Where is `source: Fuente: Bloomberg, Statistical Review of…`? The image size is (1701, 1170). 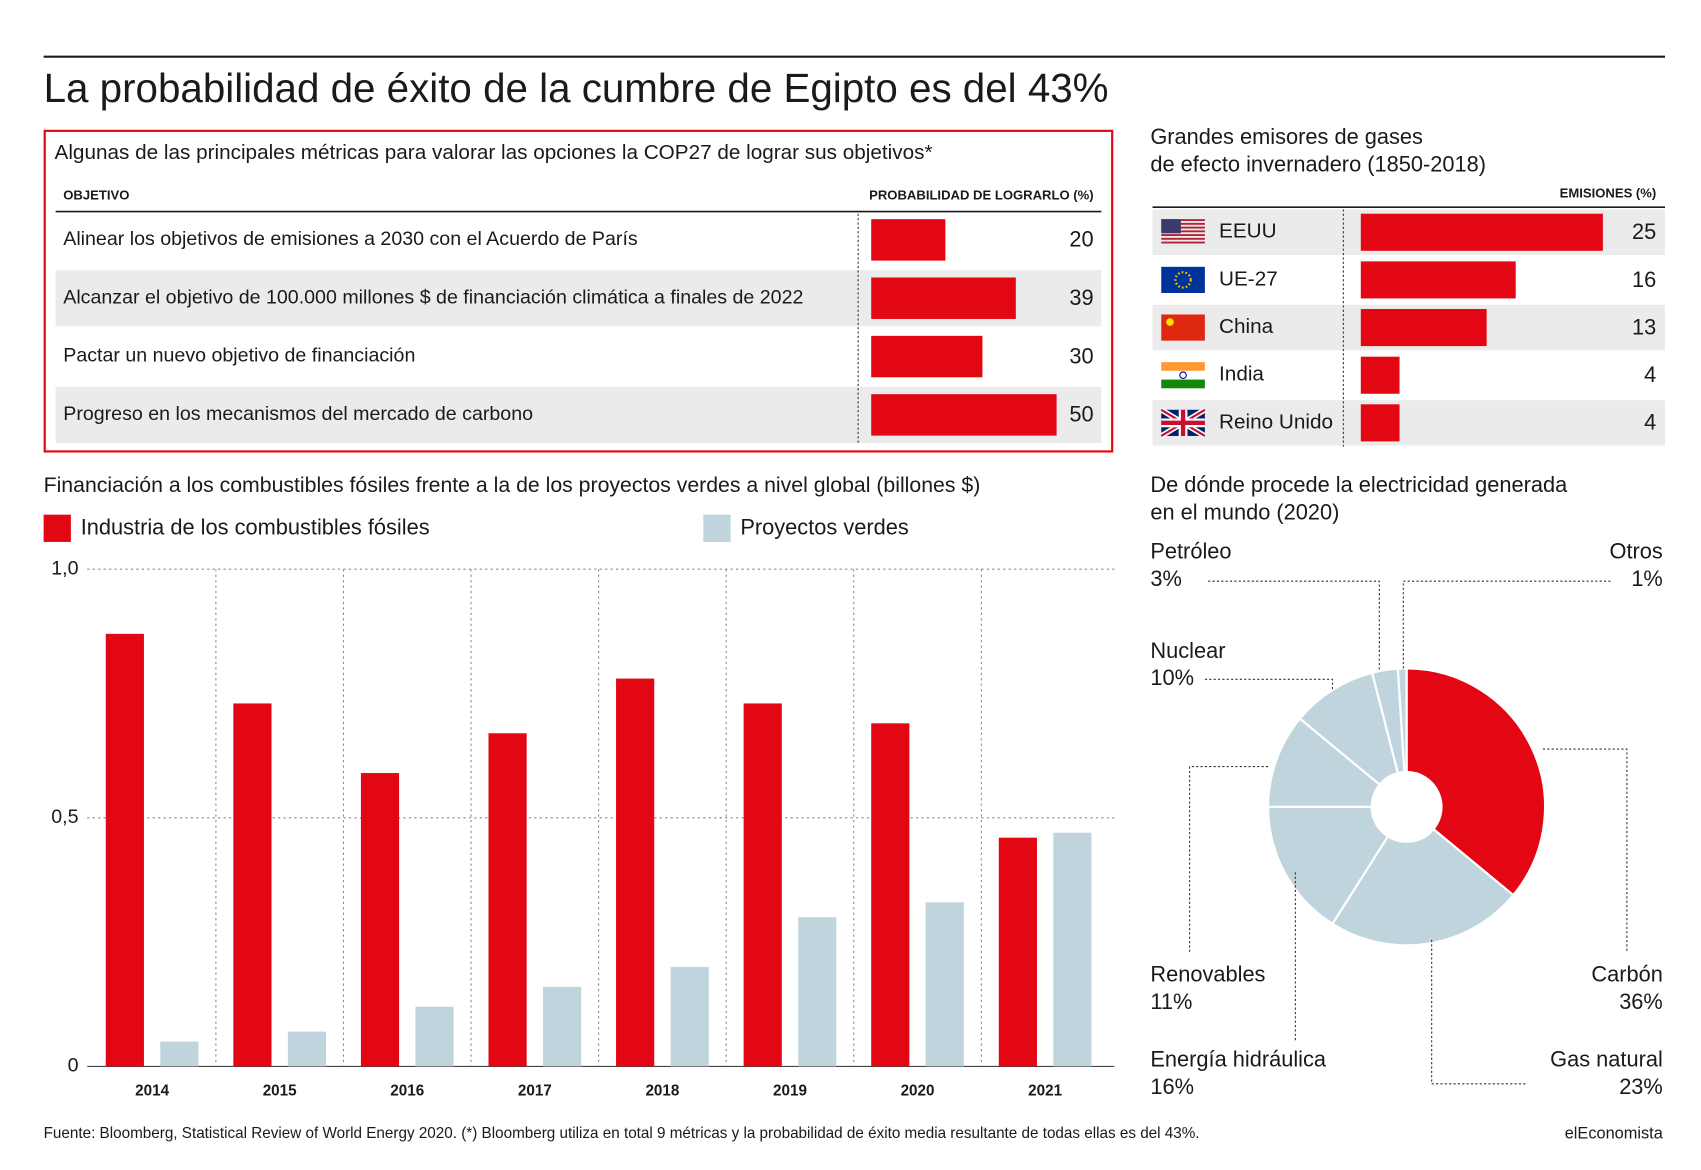 source: Fuente: Bloomberg, Statistical Review of… is located at coordinates (622, 1133).